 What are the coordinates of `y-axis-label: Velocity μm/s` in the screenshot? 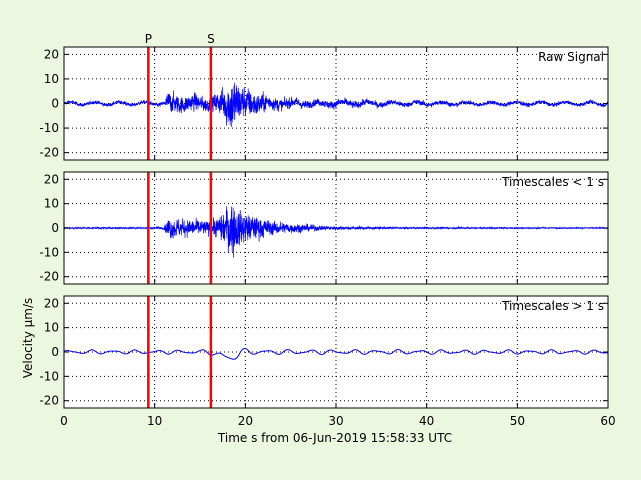 It's located at (28, 338).